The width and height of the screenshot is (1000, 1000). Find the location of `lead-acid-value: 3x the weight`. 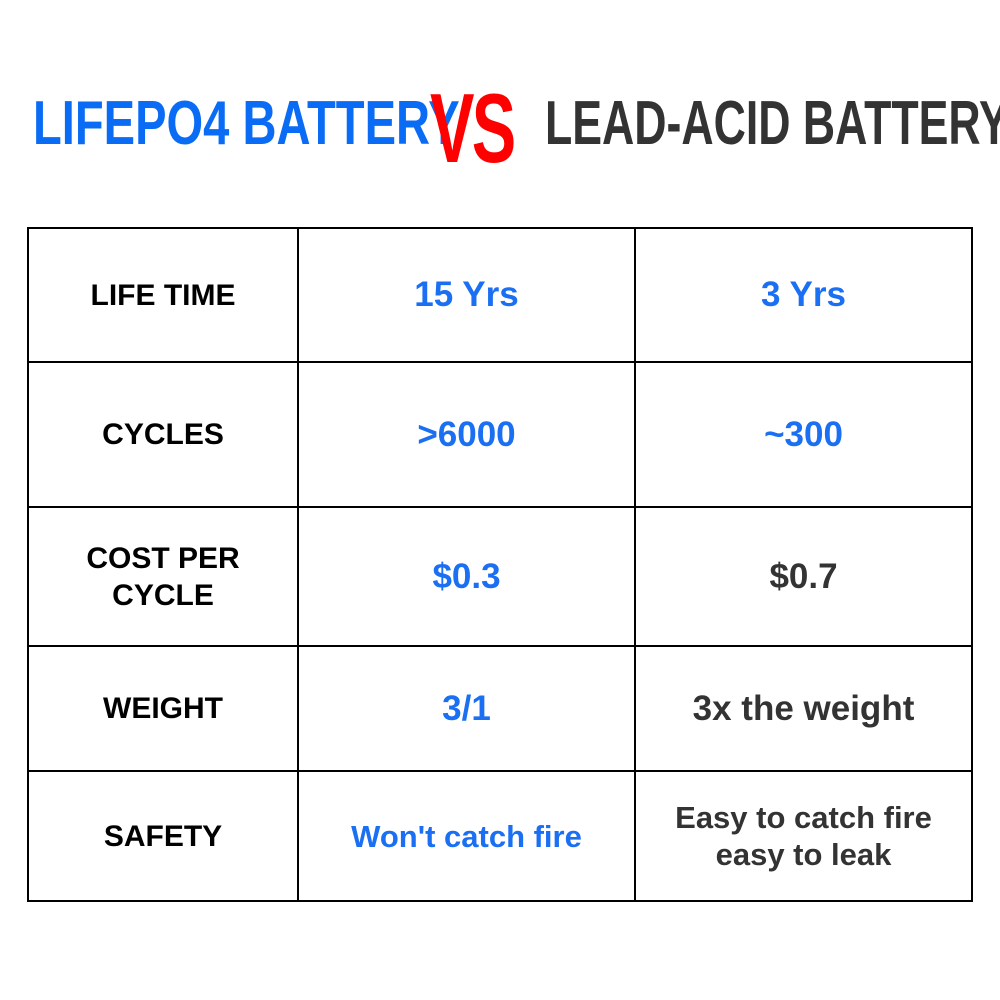

lead-acid-value: 3x the weight is located at coordinates (803, 708).